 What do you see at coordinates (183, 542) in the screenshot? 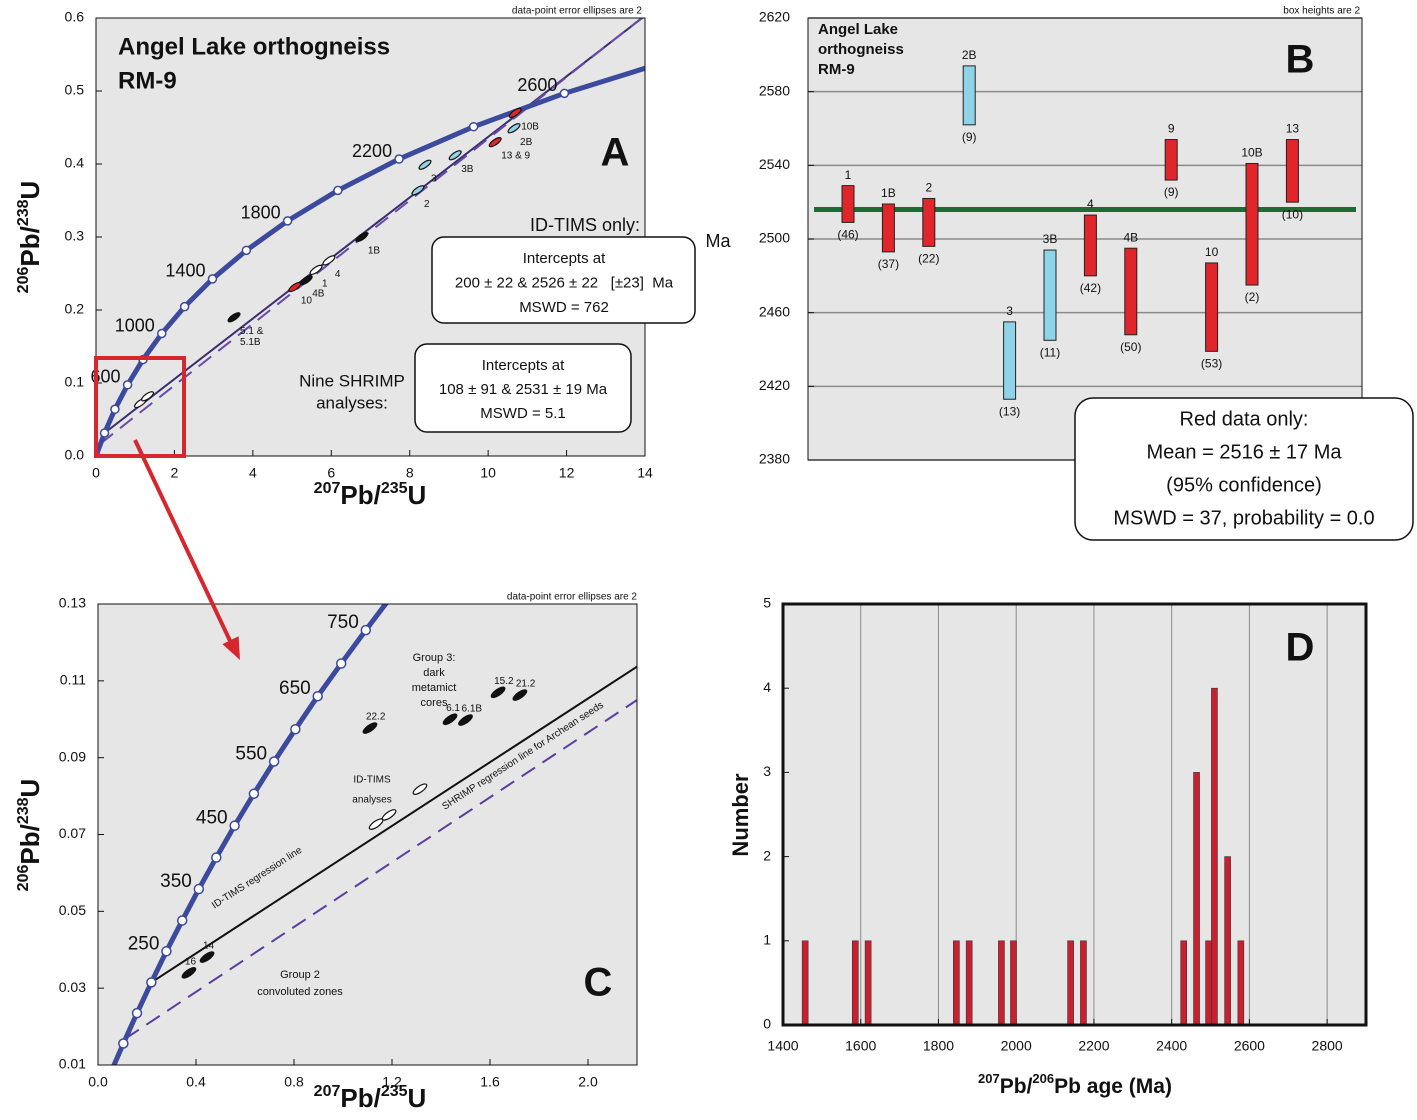
I see `zoom-arrow` at bounding box center [183, 542].